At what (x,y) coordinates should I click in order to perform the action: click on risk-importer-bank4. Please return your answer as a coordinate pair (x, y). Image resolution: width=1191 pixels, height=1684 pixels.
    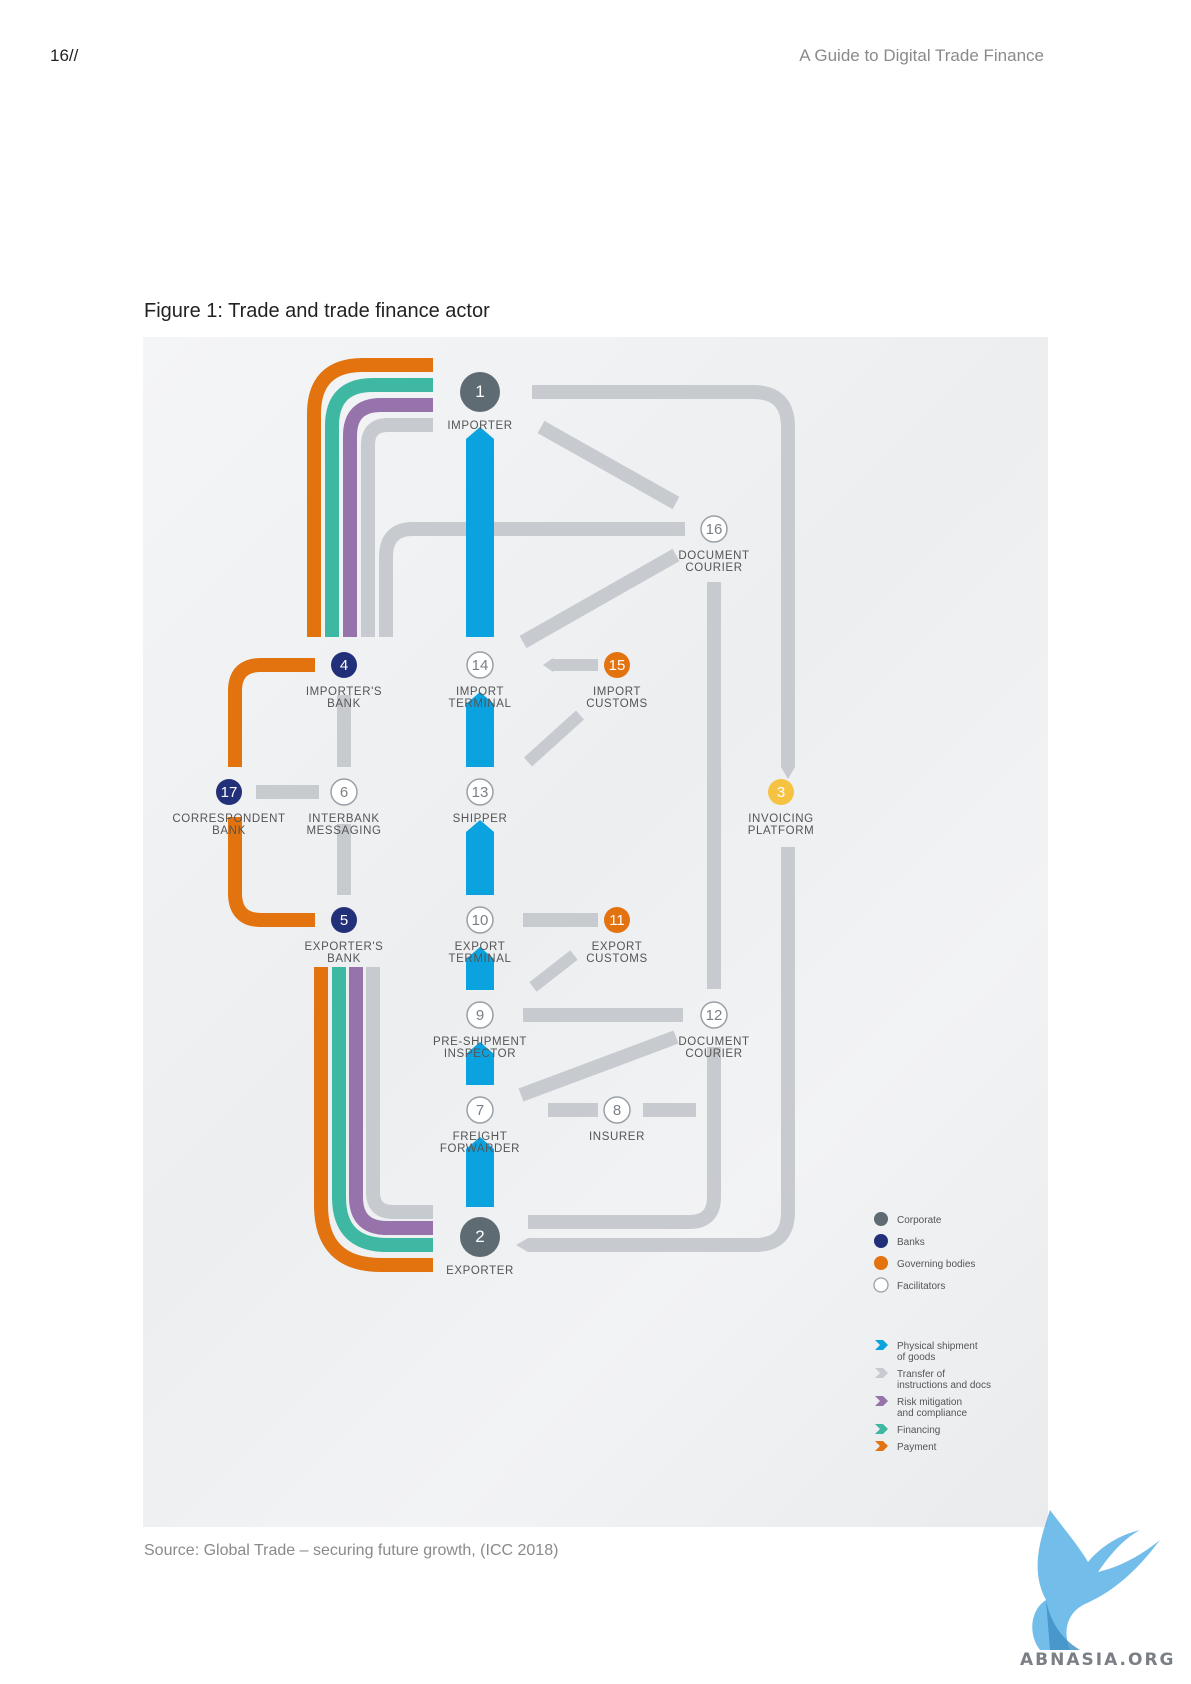
    Looking at the image, I should click on (388, 517).